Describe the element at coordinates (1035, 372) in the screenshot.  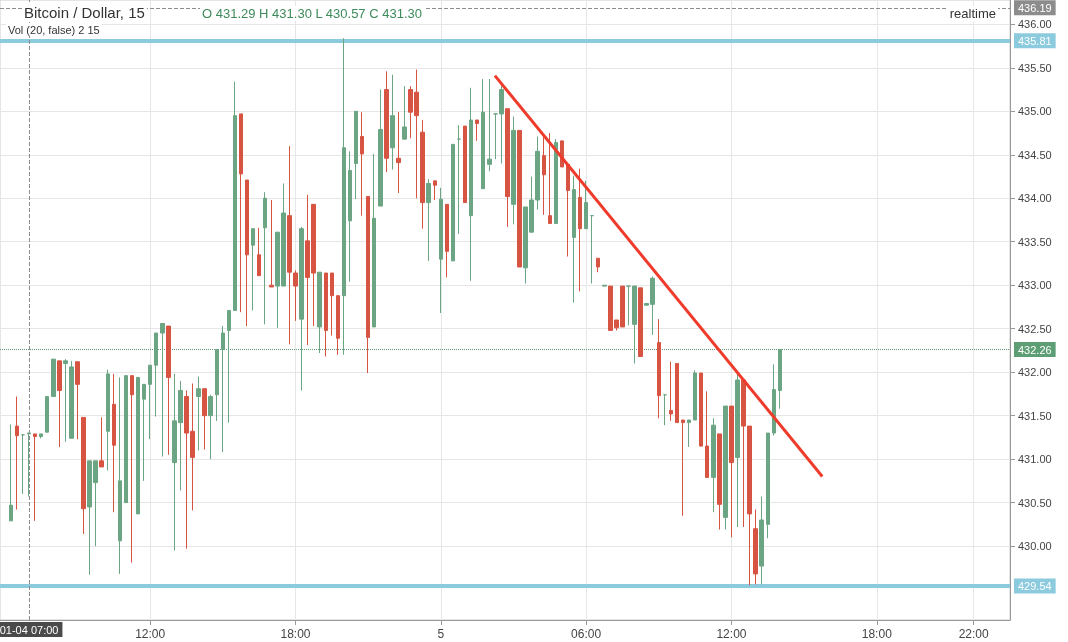
I see `y-tick-label: 432.00` at that location.